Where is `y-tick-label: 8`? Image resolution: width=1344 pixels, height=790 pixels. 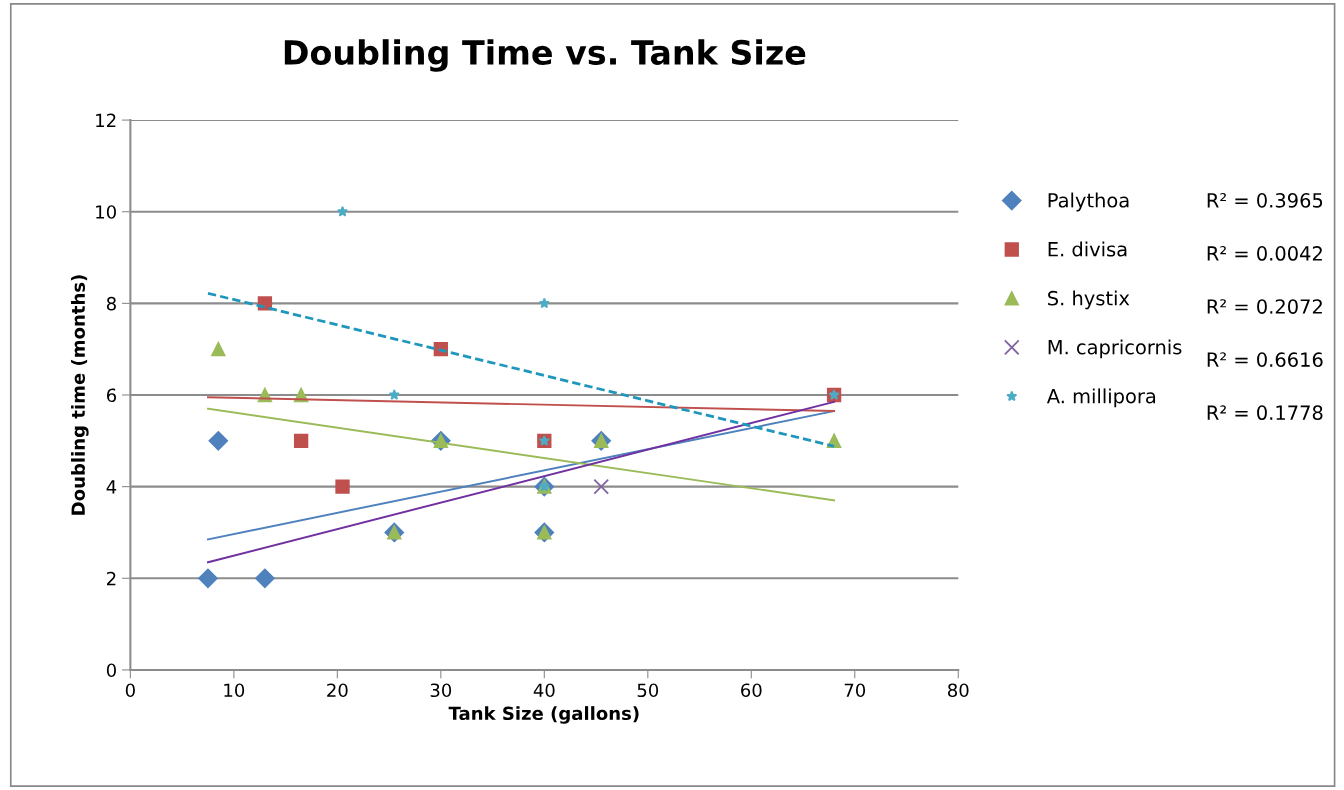 y-tick-label: 8 is located at coordinates (111, 303).